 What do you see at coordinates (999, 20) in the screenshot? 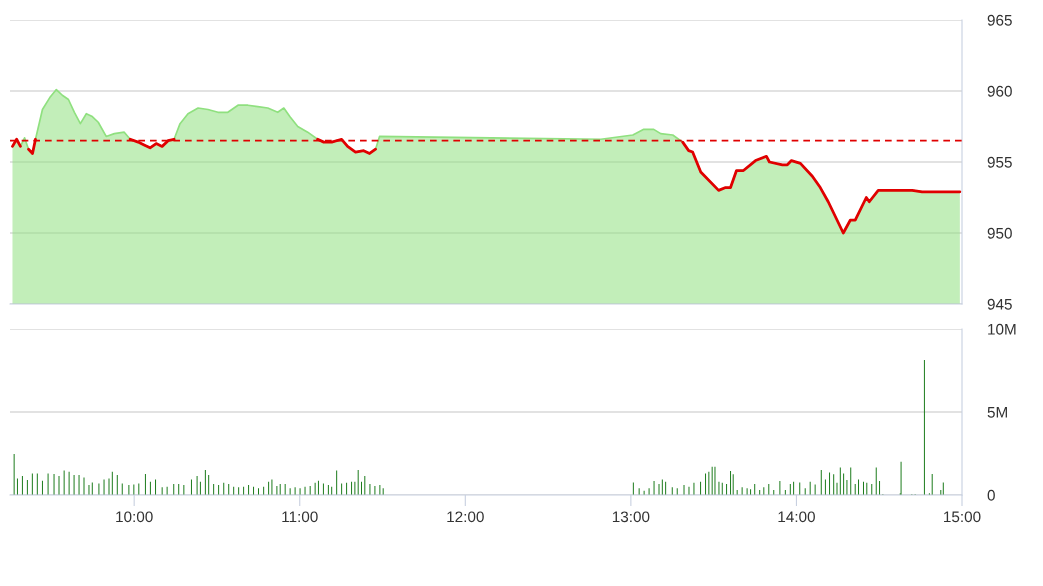
I see `y-tick-label: 965` at bounding box center [999, 20].